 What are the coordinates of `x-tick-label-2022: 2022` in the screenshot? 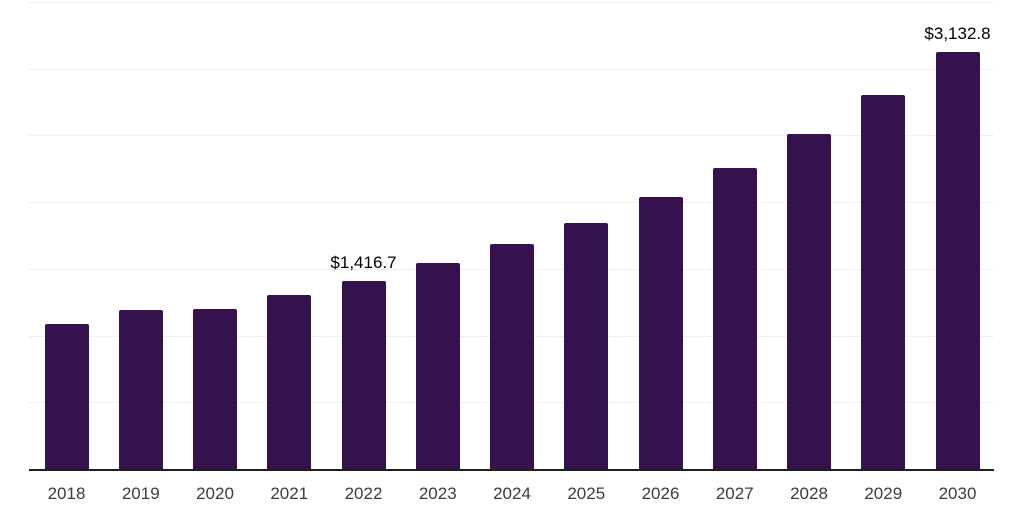 It's located at (363, 493).